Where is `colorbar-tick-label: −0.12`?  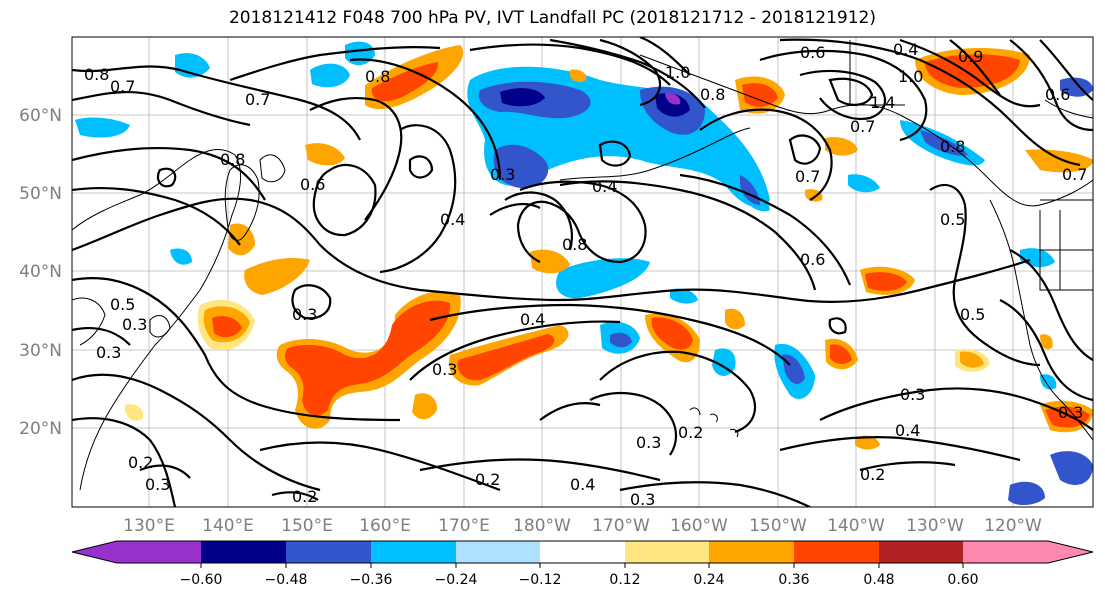 colorbar-tick-label: −0.12 is located at coordinates (540, 580).